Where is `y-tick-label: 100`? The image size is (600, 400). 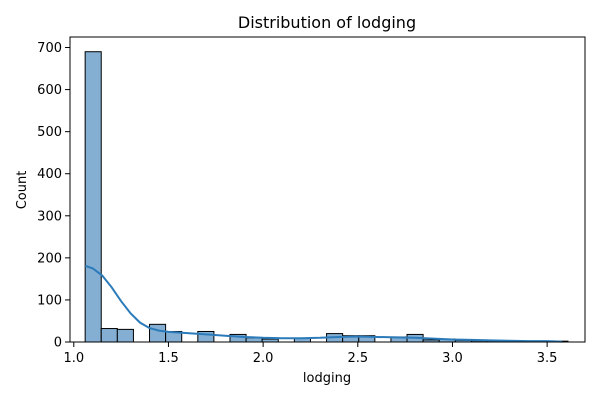 y-tick-label: 100 is located at coordinates (49, 300).